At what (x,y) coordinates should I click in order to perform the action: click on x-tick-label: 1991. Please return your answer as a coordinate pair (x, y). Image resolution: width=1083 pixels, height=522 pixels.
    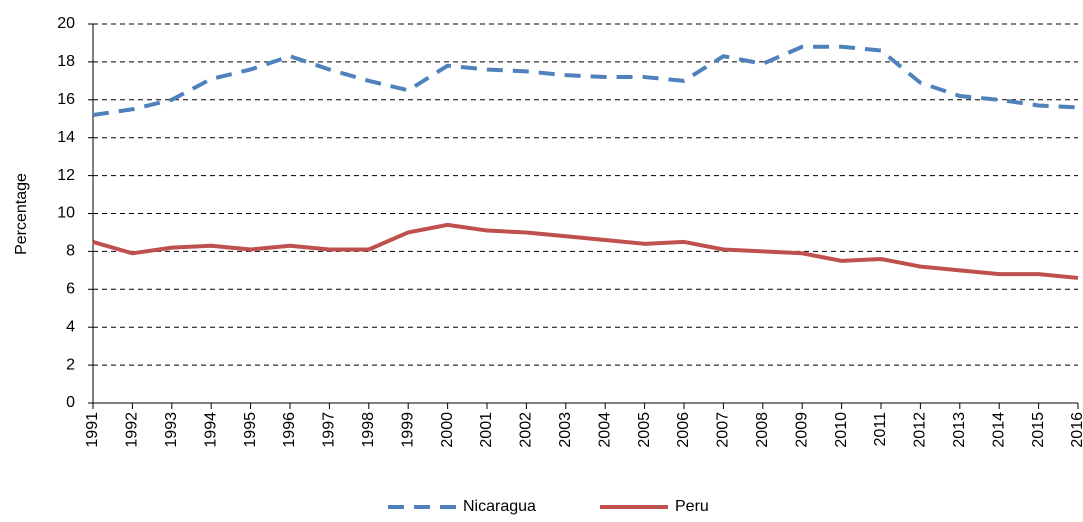
    Looking at the image, I should click on (92, 430).